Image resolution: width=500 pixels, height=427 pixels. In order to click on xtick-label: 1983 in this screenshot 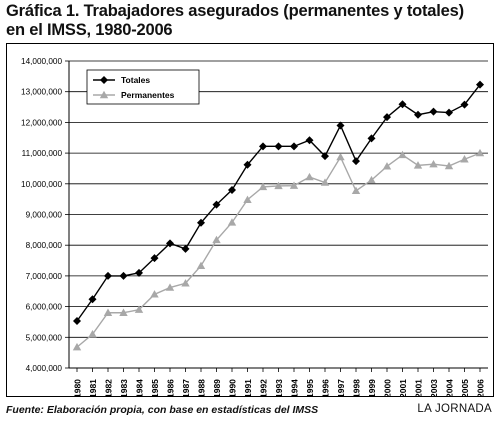, I will do `click(124, 387)`.